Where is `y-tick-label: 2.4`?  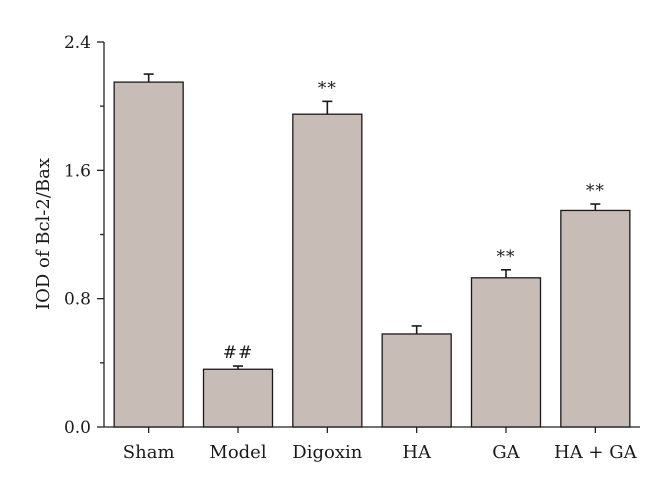 y-tick-label: 2.4 is located at coordinates (77, 43).